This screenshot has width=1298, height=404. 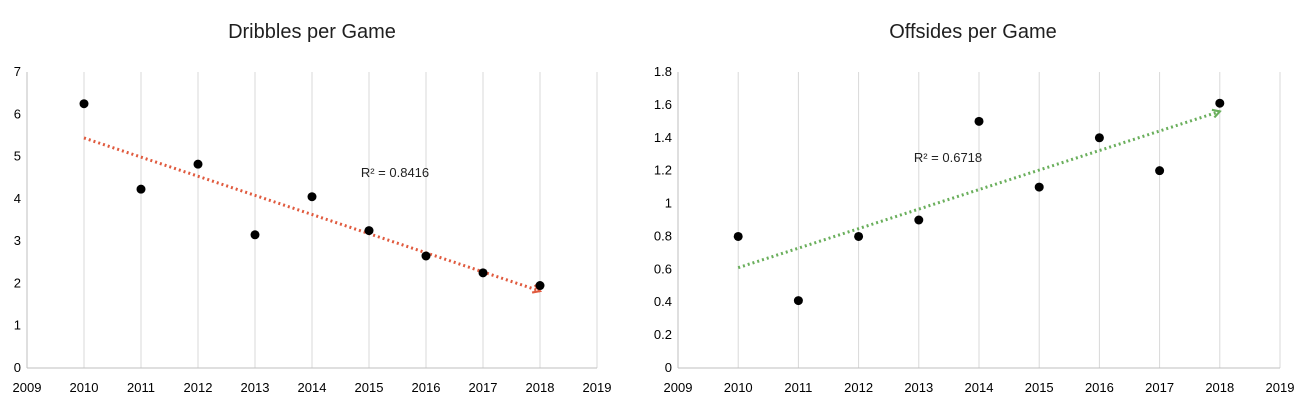 What do you see at coordinates (17, 71) in the screenshot?
I see `y-tick-label: 7` at bounding box center [17, 71].